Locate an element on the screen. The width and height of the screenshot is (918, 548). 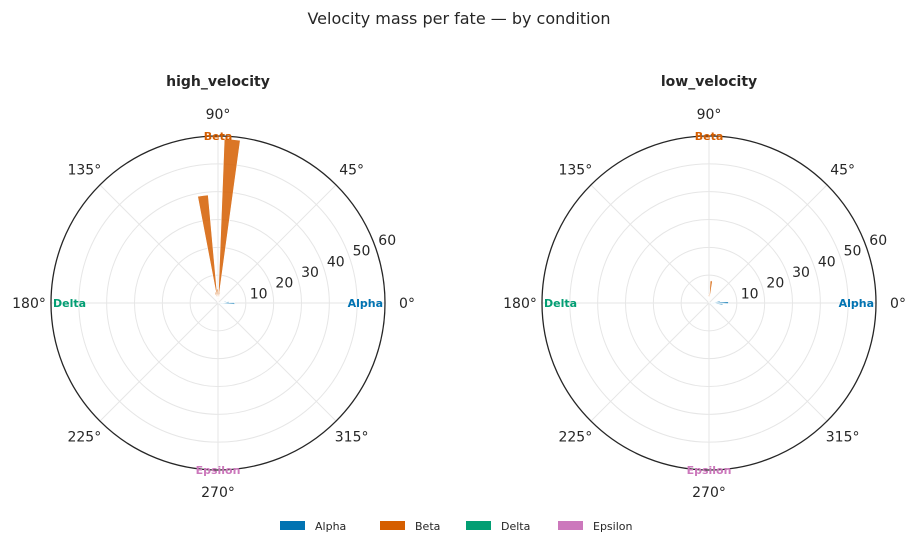
legend-label: Beta is located at coordinates (427, 526).